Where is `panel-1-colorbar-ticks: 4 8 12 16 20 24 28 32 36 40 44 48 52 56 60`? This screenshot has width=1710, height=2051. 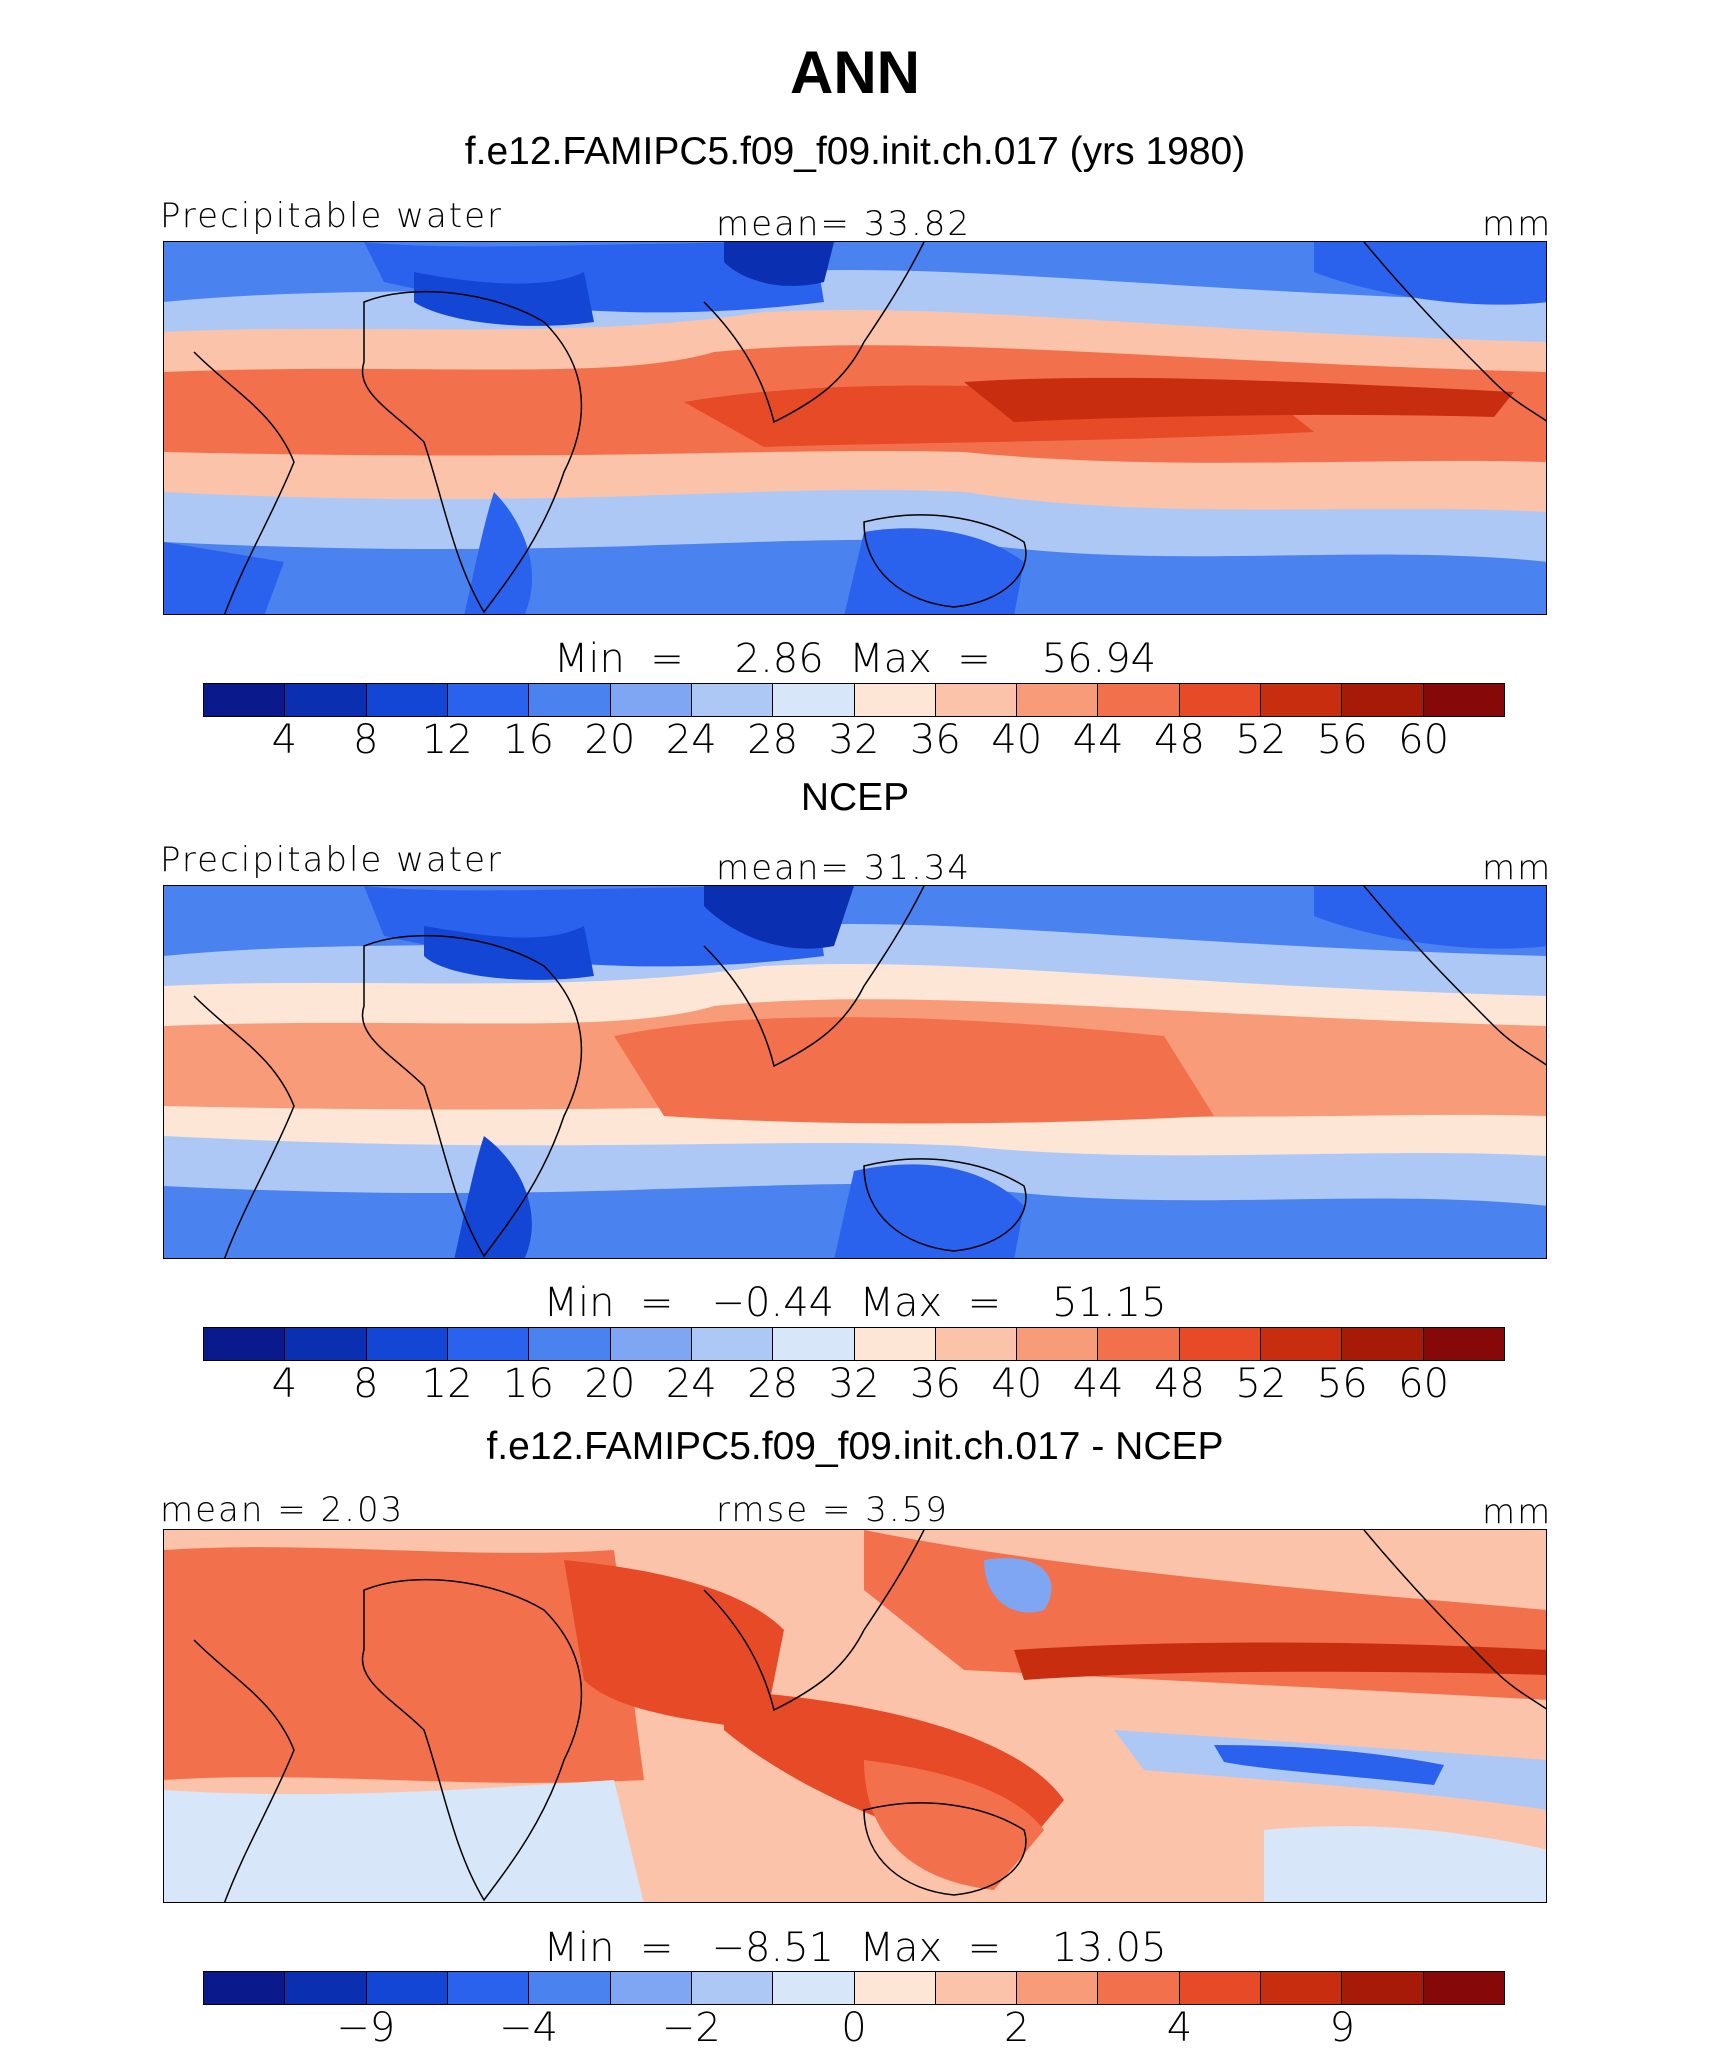 panel-1-colorbar-ticks: 4 8 12 16 20 24 28 32 36 40 44 48 52 56 60 is located at coordinates (855, 740).